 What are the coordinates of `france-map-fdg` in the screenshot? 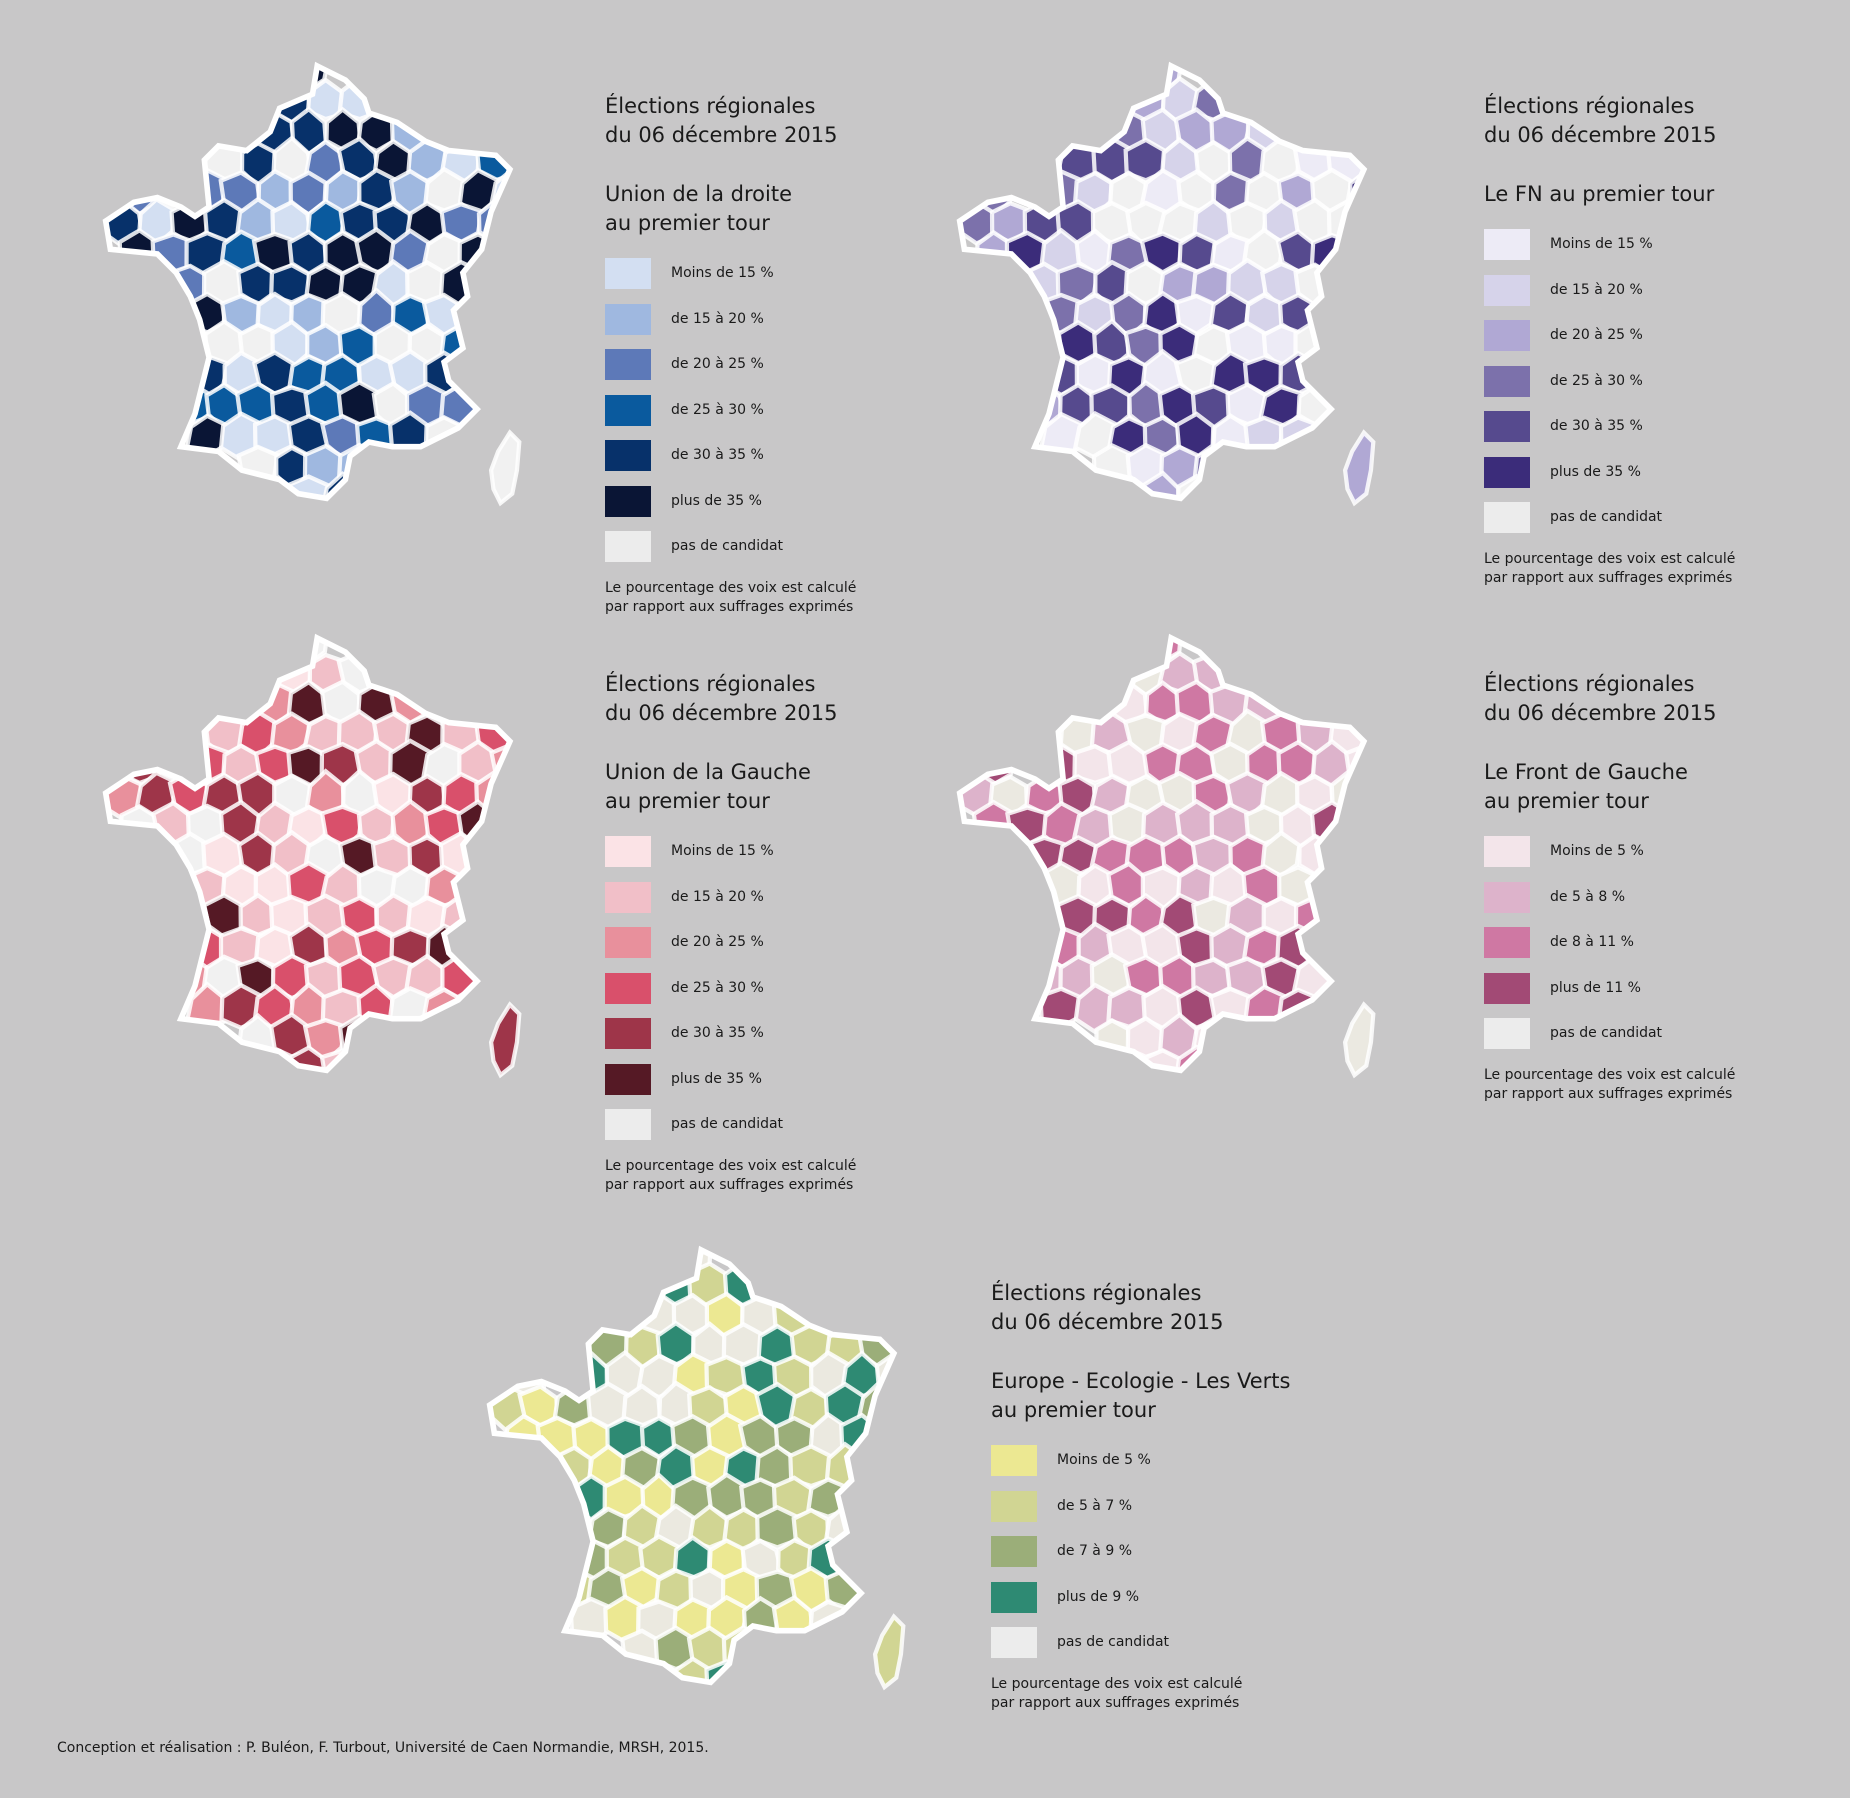 It's located at (1166, 856).